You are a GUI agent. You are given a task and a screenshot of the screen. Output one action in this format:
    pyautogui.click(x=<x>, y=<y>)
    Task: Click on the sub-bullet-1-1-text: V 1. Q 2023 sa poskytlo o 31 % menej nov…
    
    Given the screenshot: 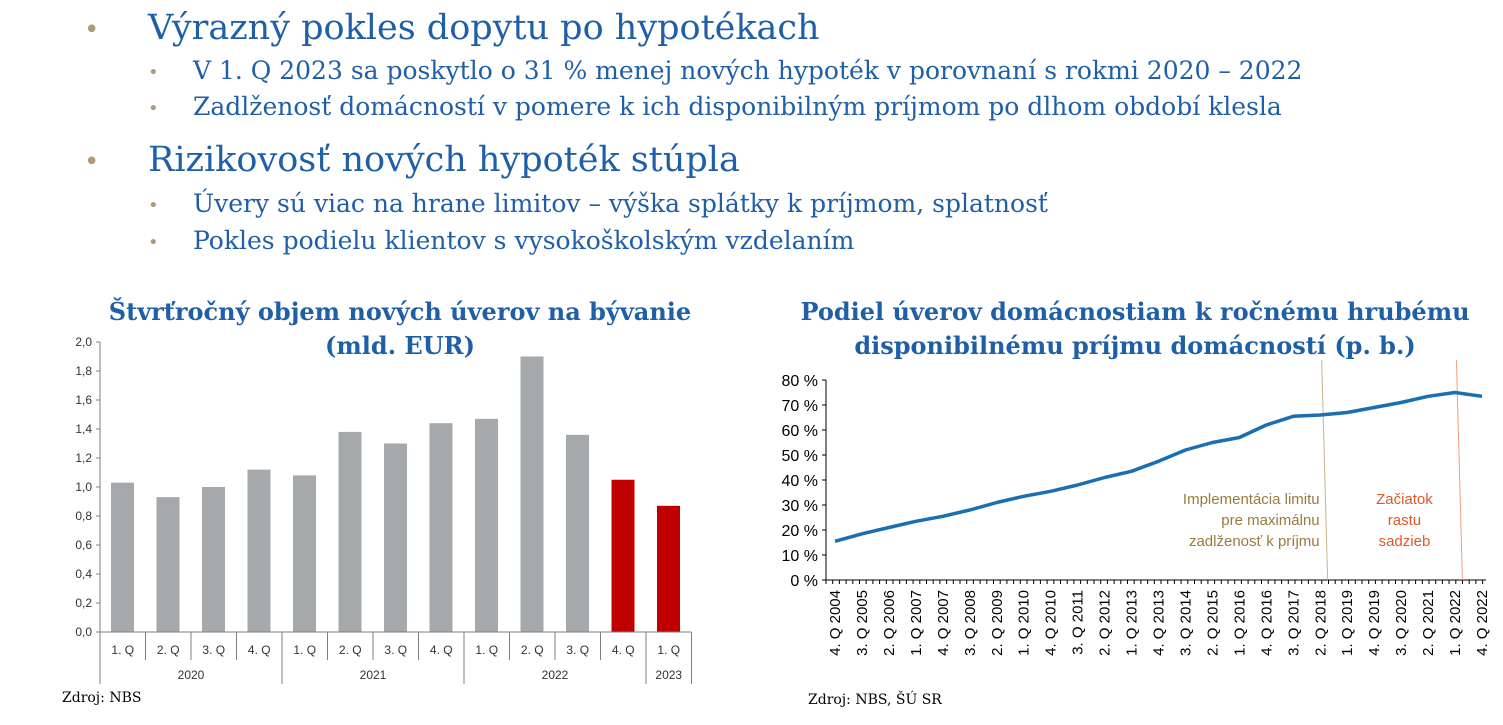 What is the action you would take?
    pyautogui.click(x=748, y=70)
    